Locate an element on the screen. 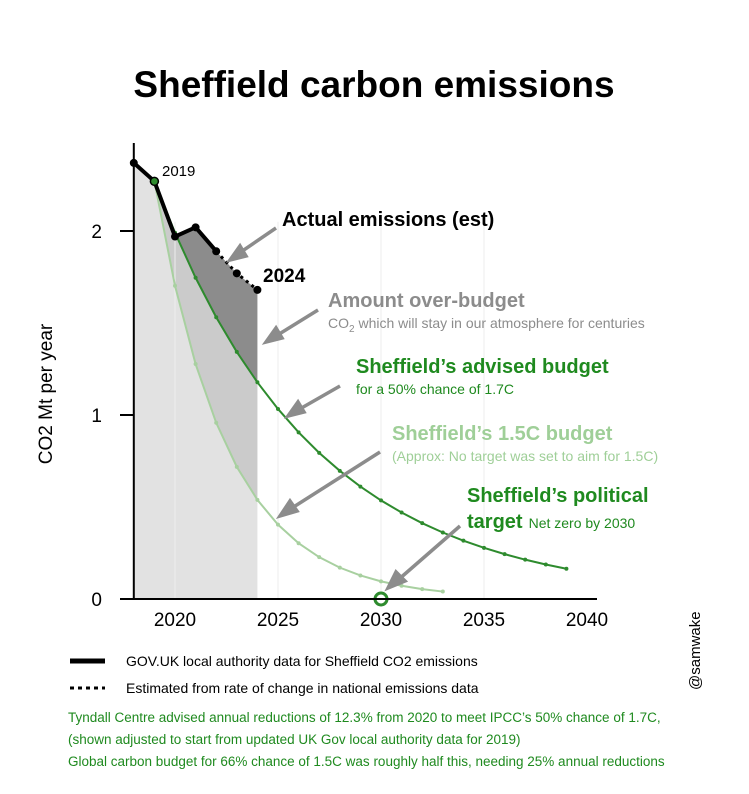 Image resolution: width=749 pixels, height=794 pixels. annotation-advised-sub: for a 50% chance of 1.7C is located at coordinates (435, 389).